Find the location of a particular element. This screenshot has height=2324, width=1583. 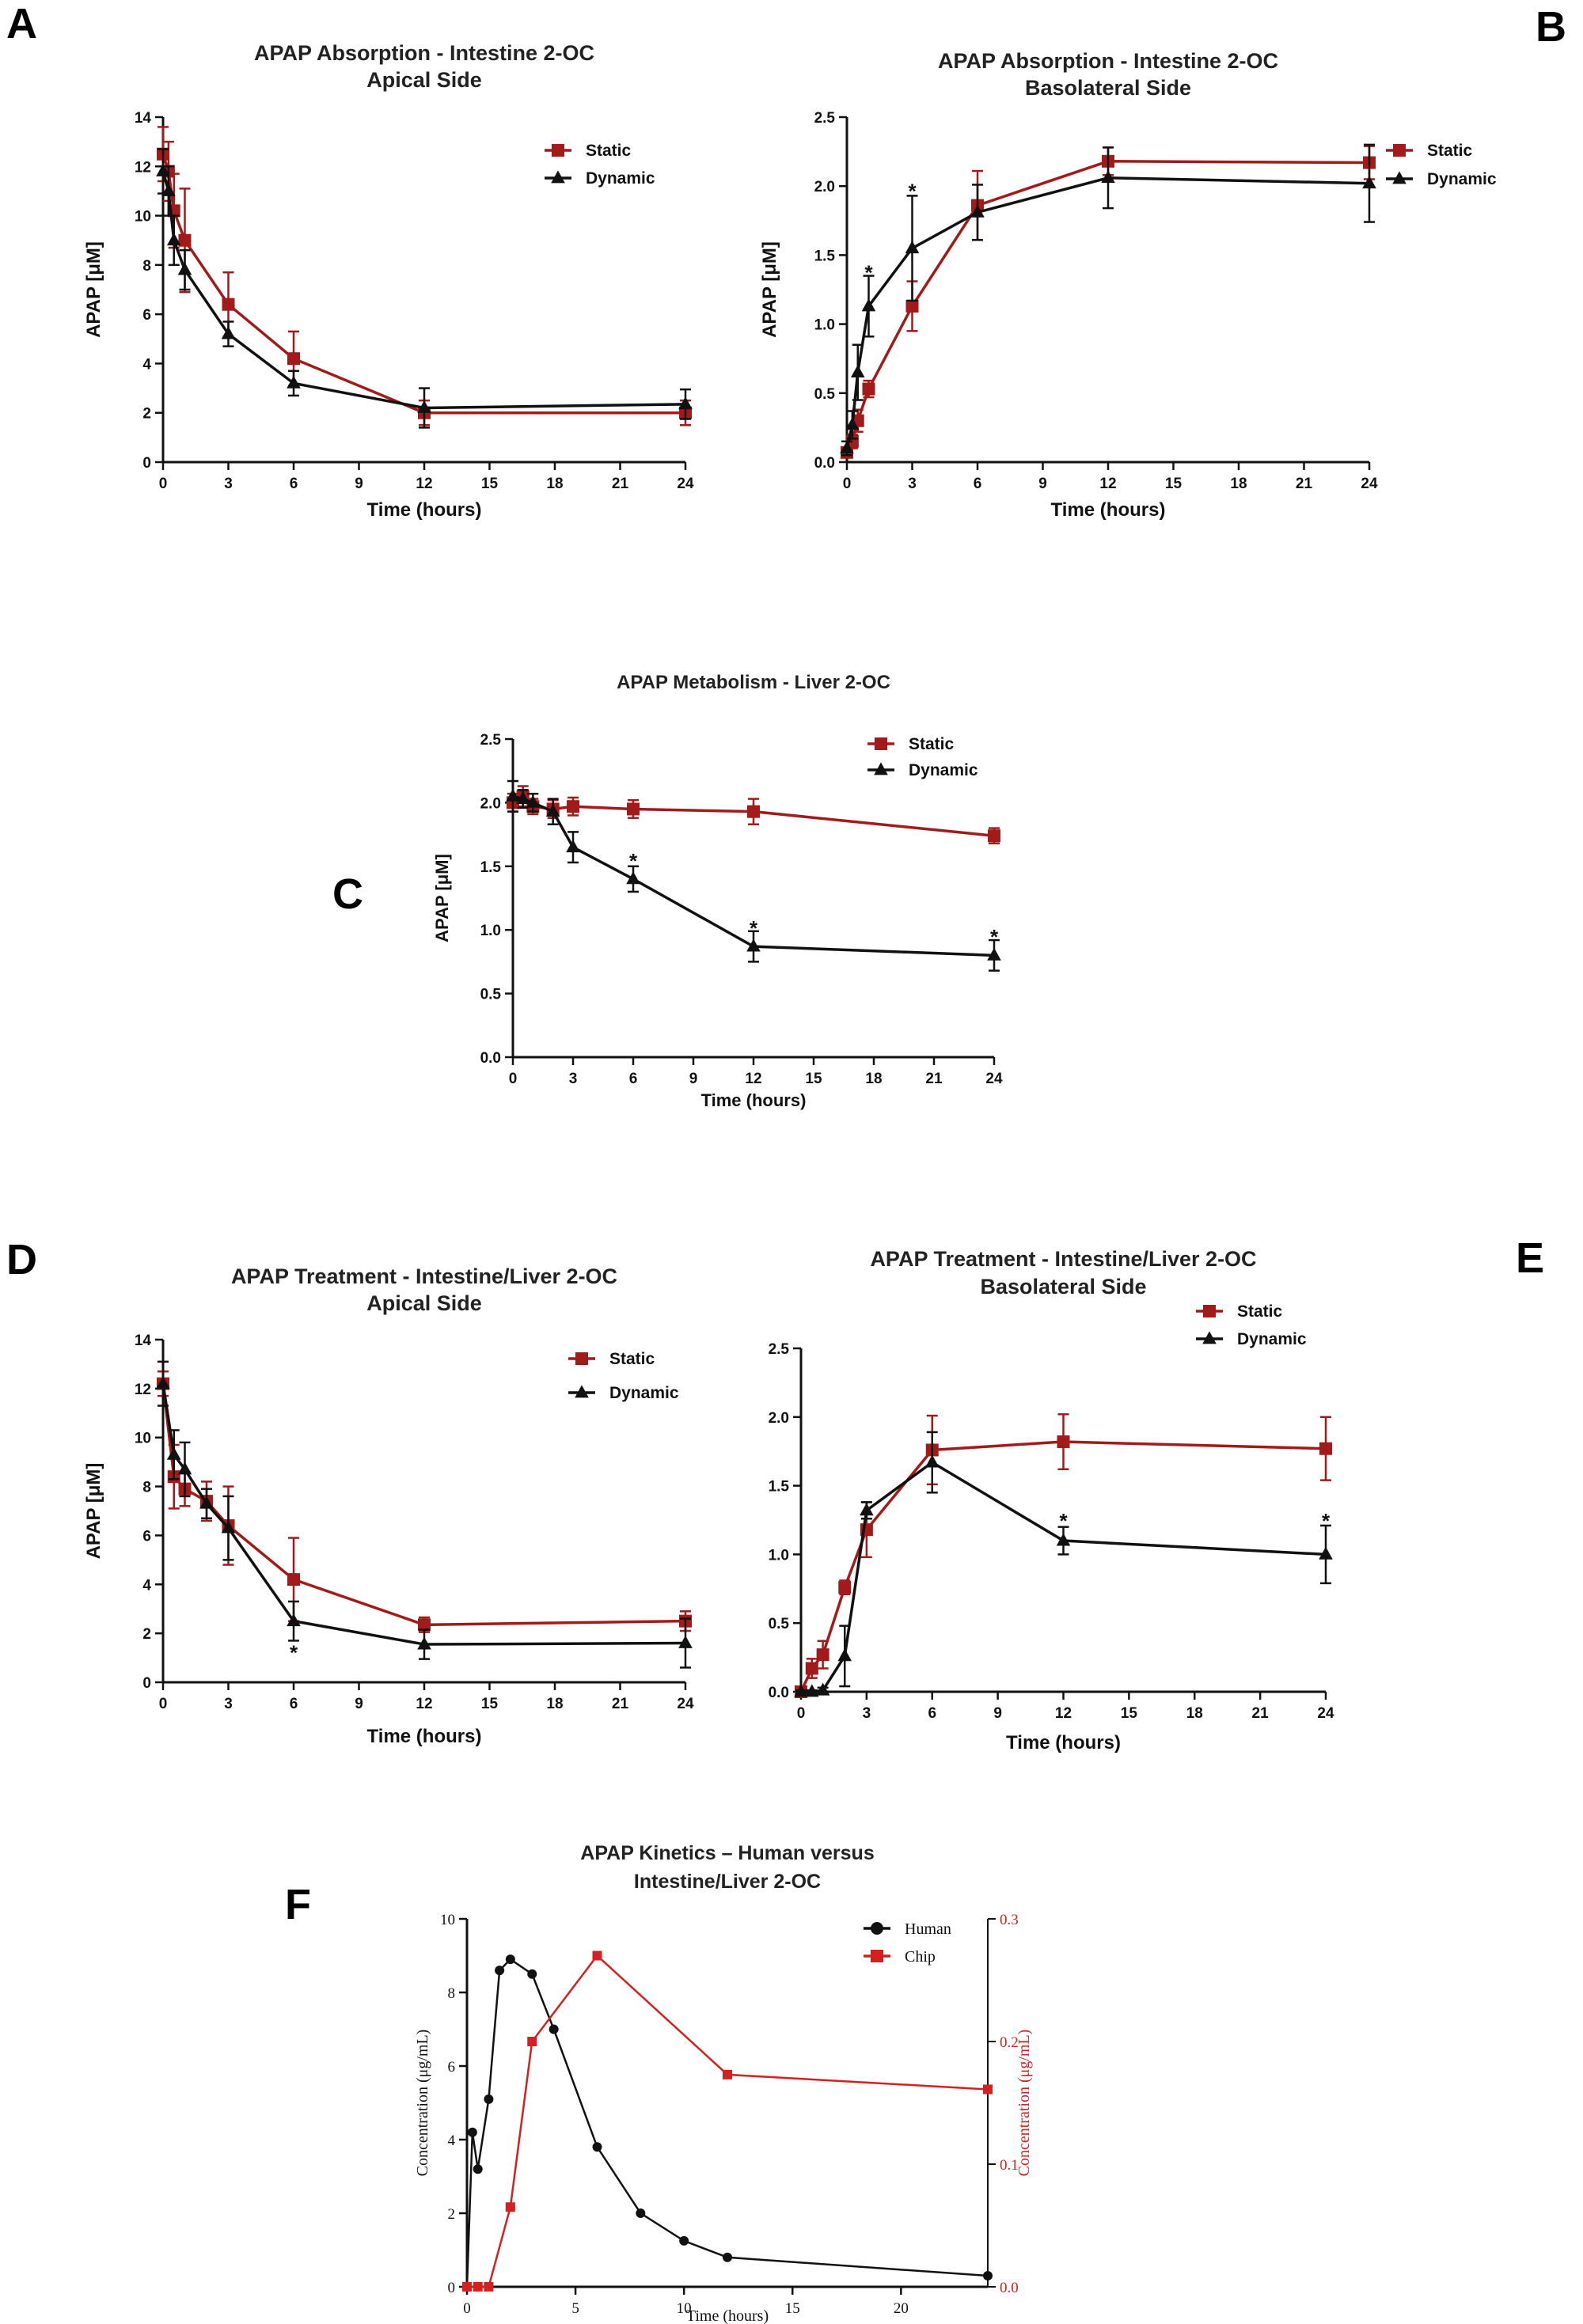

y-tick-label: 4 is located at coordinates (146, 364).